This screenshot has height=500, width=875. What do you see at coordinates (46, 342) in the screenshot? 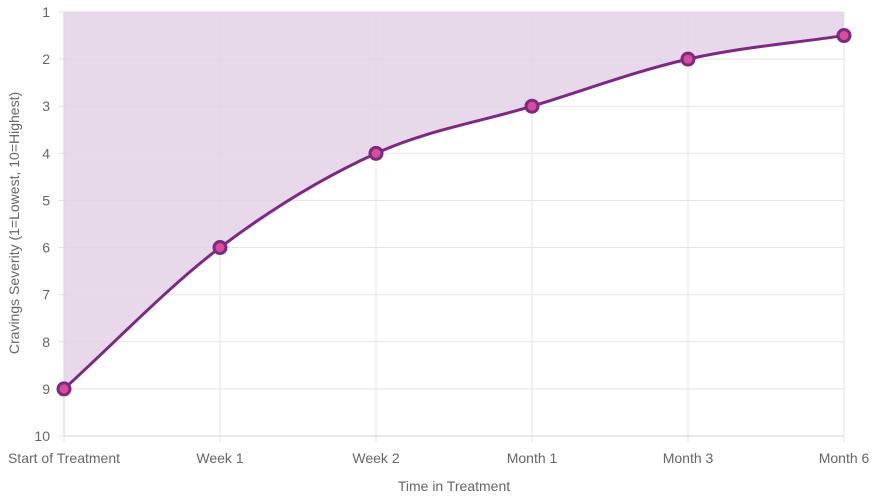
I see `y-tick-label: 8` at bounding box center [46, 342].